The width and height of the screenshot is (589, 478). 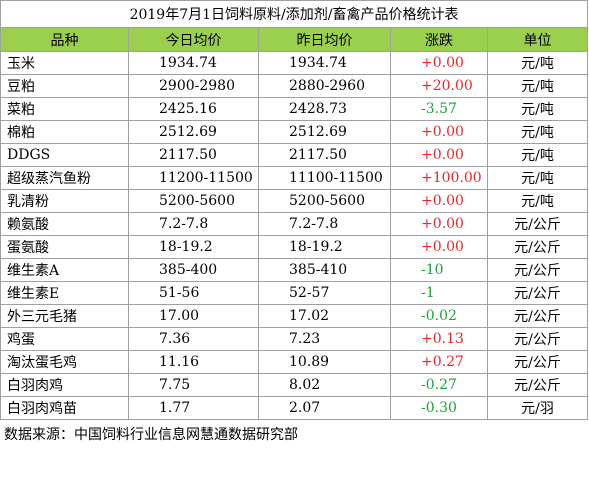 What do you see at coordinates (64, 39) in the screenshot?
I see `header-cell: 品种` at bounding box center [64, 39].